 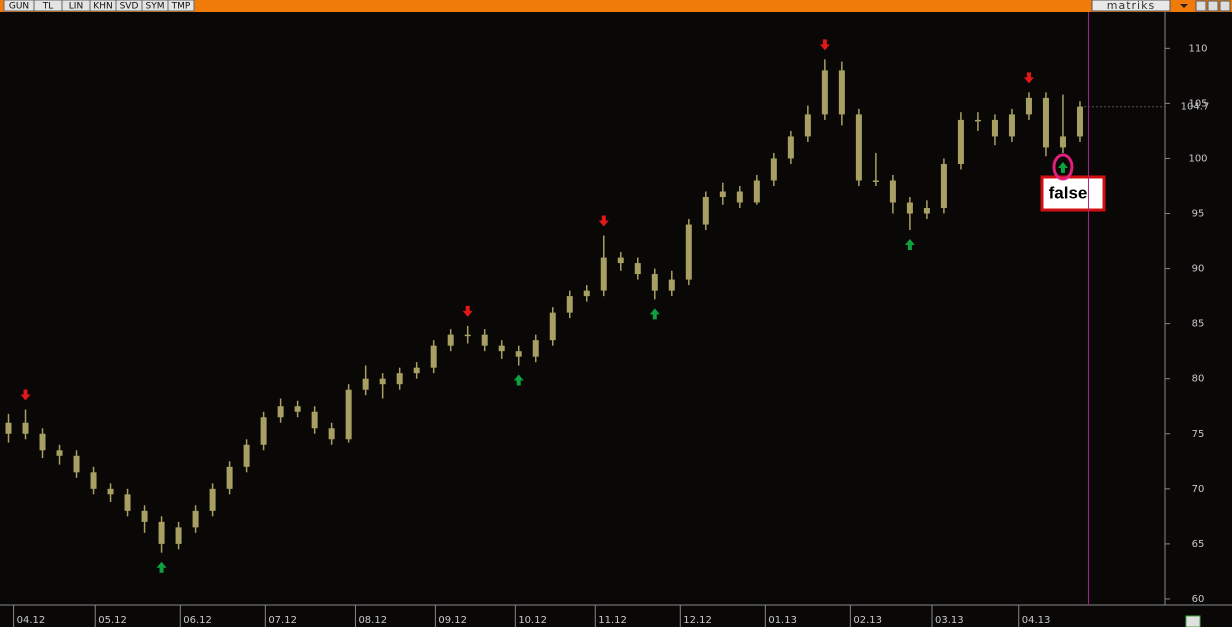 What do you see at coordinates (1197, 158) in the screenshot?
I see `y-tick-label: 100` at bounding box center [1197, 158].